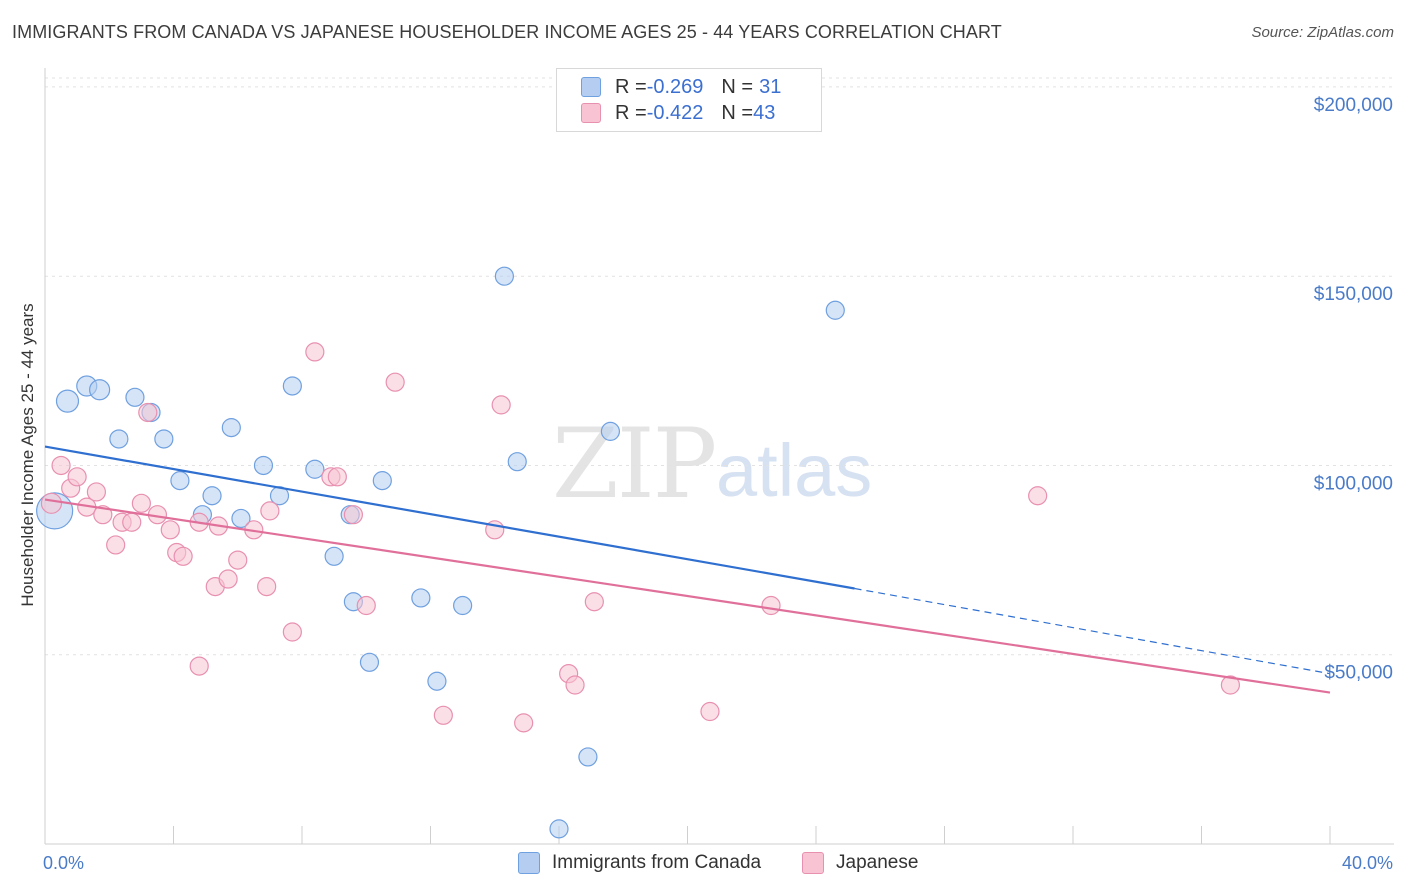 The image size is (1406, 892). What do you see at coordinates (752, 835) in the screenshot?
I see `x-tick-marks` at bounding box center [752, 835].